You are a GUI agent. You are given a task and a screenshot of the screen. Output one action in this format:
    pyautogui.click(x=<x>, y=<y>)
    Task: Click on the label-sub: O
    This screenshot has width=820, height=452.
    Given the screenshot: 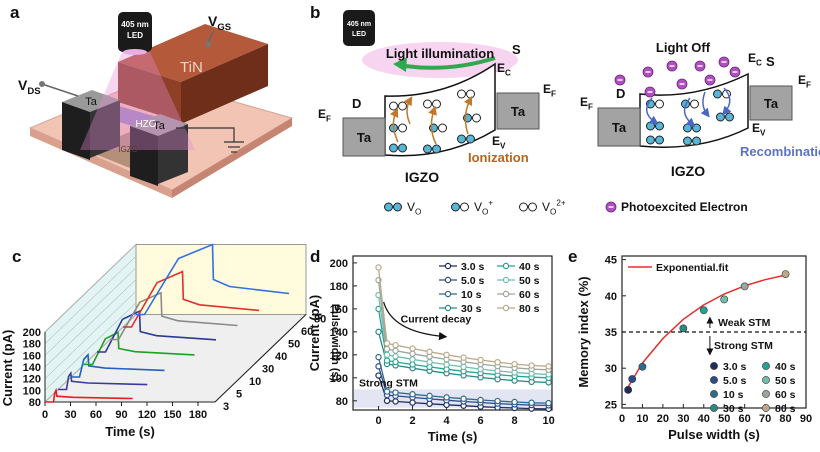 What is the action you would take?
    pyautogui.click(x=553, y=212)
    